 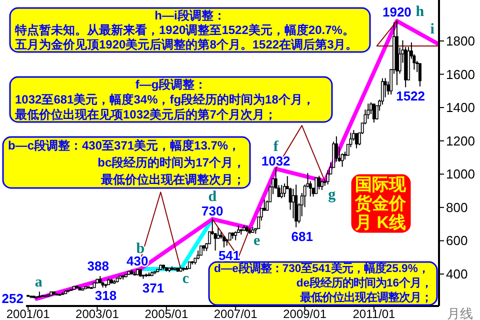 I want to click on y-tick-label: 400, so click(x=457, y=274).